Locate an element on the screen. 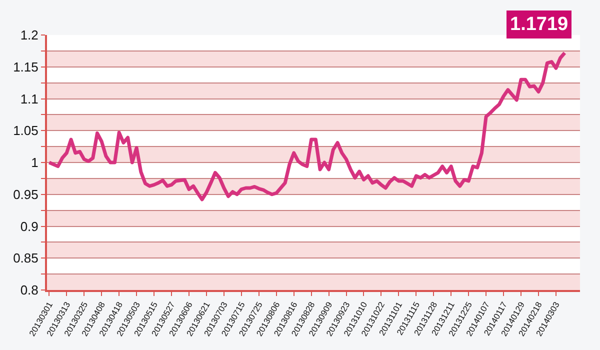 The height and width of the screenshot is (350, 600). y-tick-label: 1.05 is located at coordinates (25, 130).